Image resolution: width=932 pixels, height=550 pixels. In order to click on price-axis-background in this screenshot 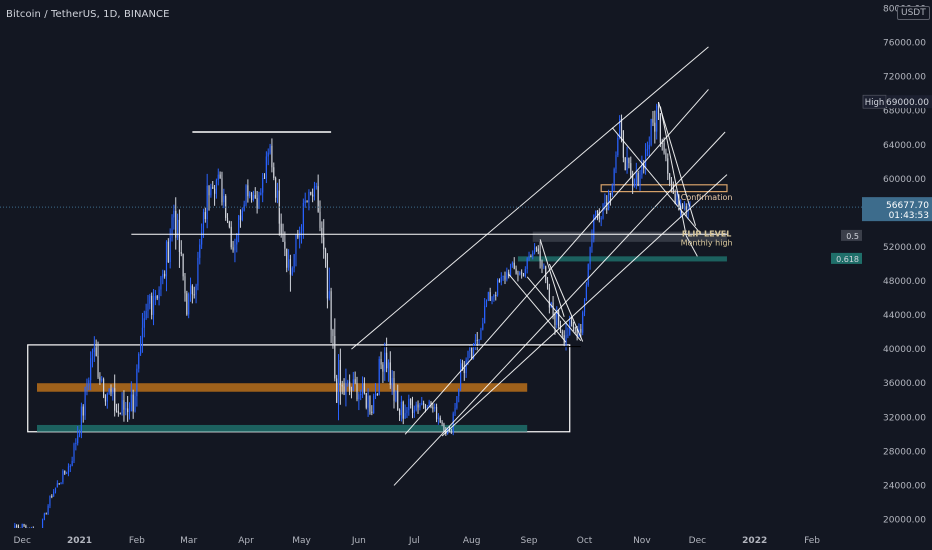, I will do `click(897, 275)`.